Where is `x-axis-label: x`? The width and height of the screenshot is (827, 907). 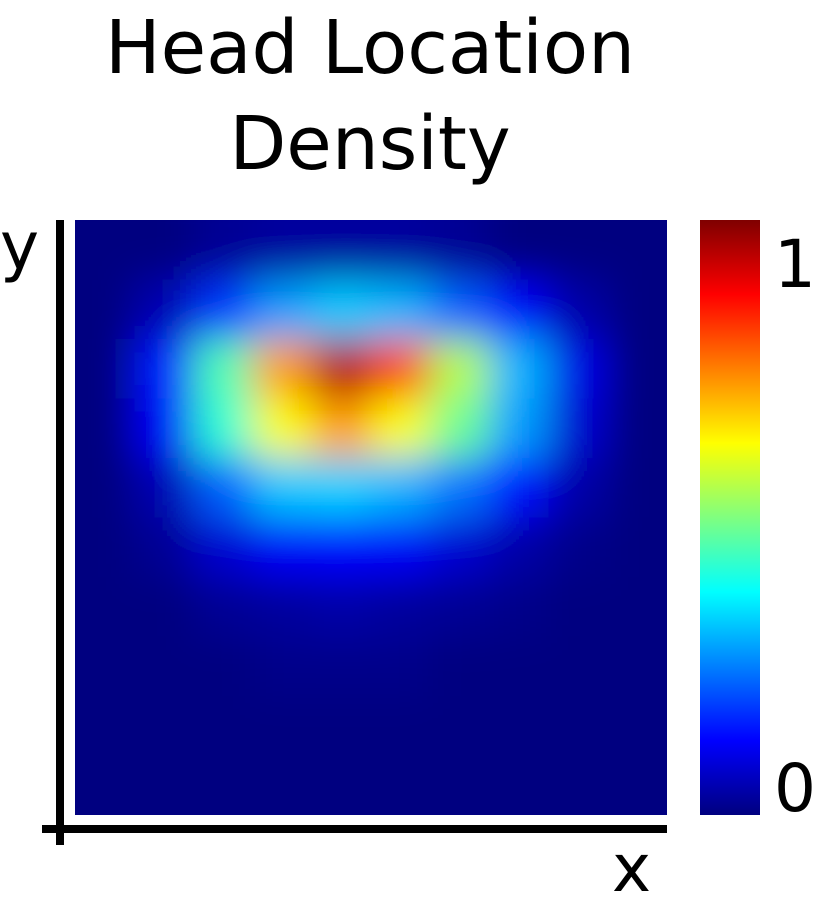 x-axis-label: x is located at coordinates (632, 868).